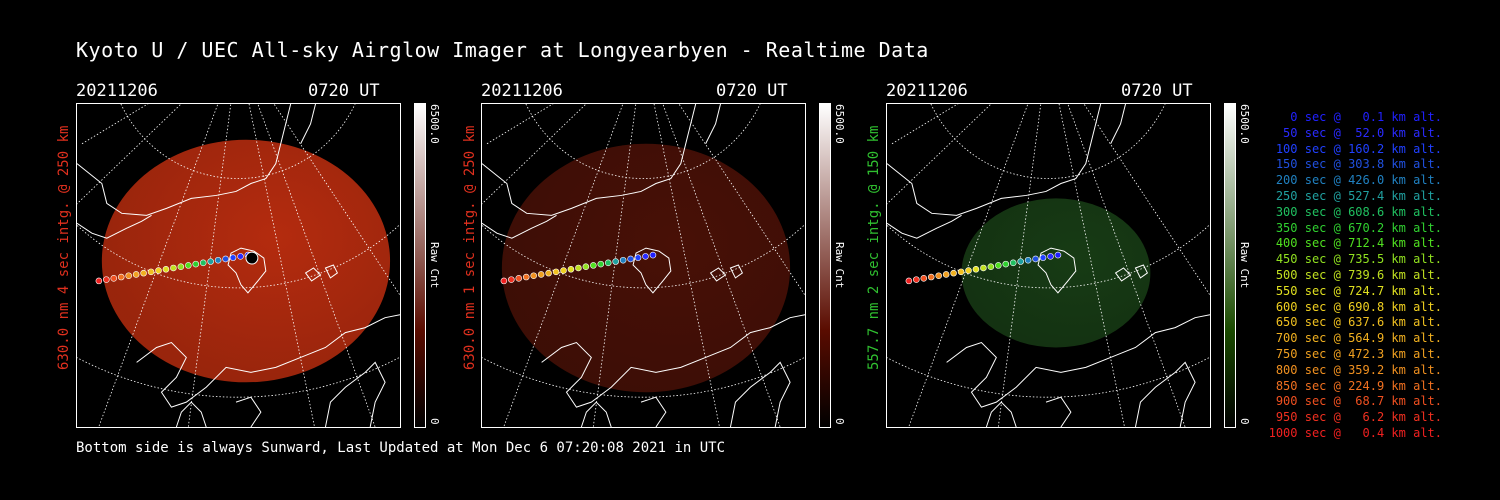 The height and width of the screenshot is (500, 1500). Describe the element at coordinates (1358, 369) in the screenshot. I see `legend-entry: 800 sec @ 359.2 km alt.` at that location.